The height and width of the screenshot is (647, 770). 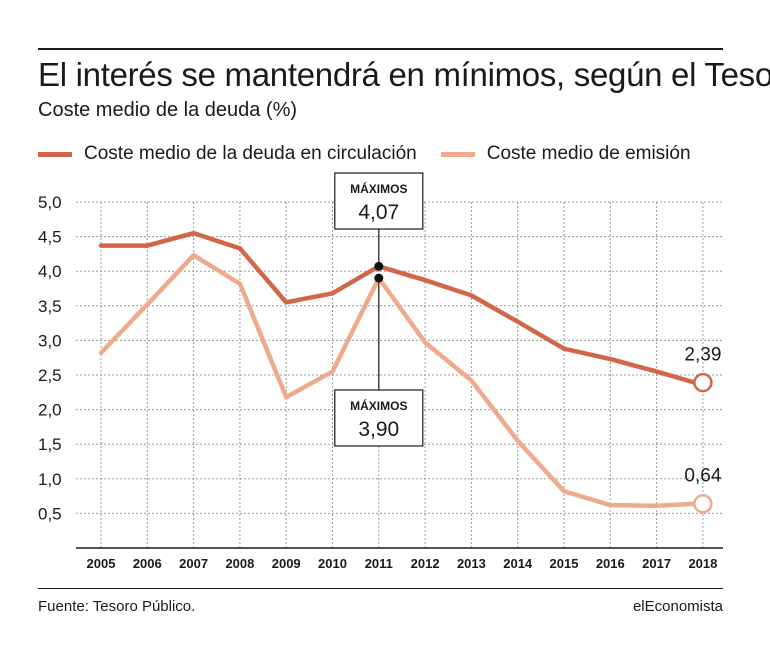 I want to click on x-tick-label: 2016, so click(x=610, y=563).